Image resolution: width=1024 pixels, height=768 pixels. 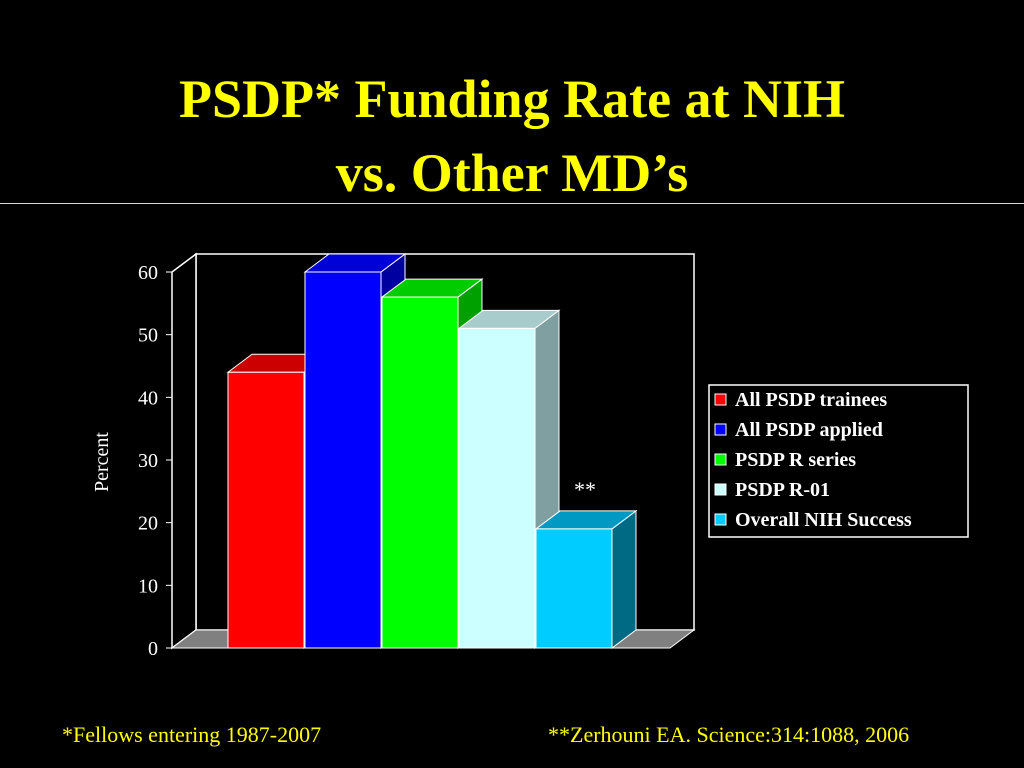 What do you see at coordinates (809, 430) in the screenshot?
I see `legend-label: All PSDP applied` at bounding box center [809, 430].